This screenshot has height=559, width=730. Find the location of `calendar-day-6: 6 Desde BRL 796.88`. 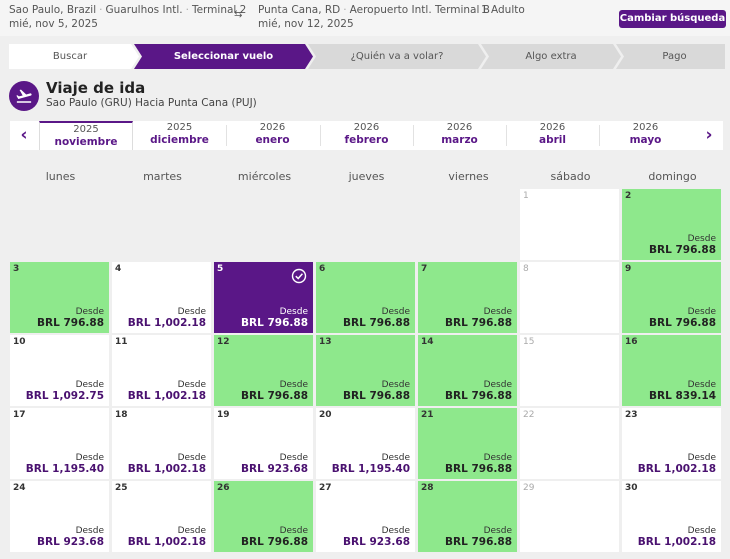

calendar-day-6: 6 Desde BRL 796.88 is located at coordinates (365, 297).